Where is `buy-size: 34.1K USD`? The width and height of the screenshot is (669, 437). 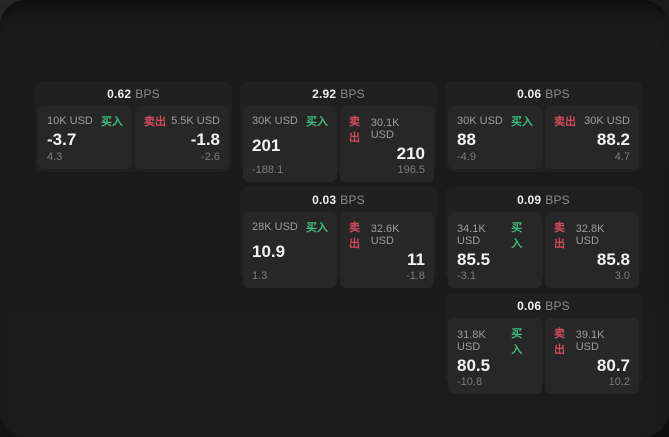
buy-size: 34.1K USD is located at coordinates (471, 235).